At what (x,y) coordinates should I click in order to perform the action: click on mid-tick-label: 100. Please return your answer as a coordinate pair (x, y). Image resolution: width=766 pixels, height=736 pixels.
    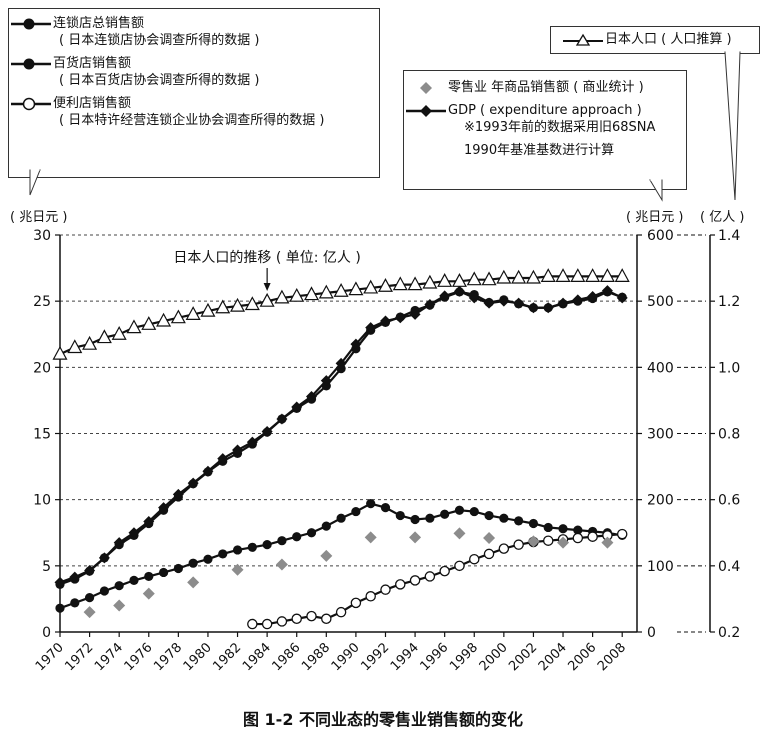
    Looking at the image, I should click on (660, 567).